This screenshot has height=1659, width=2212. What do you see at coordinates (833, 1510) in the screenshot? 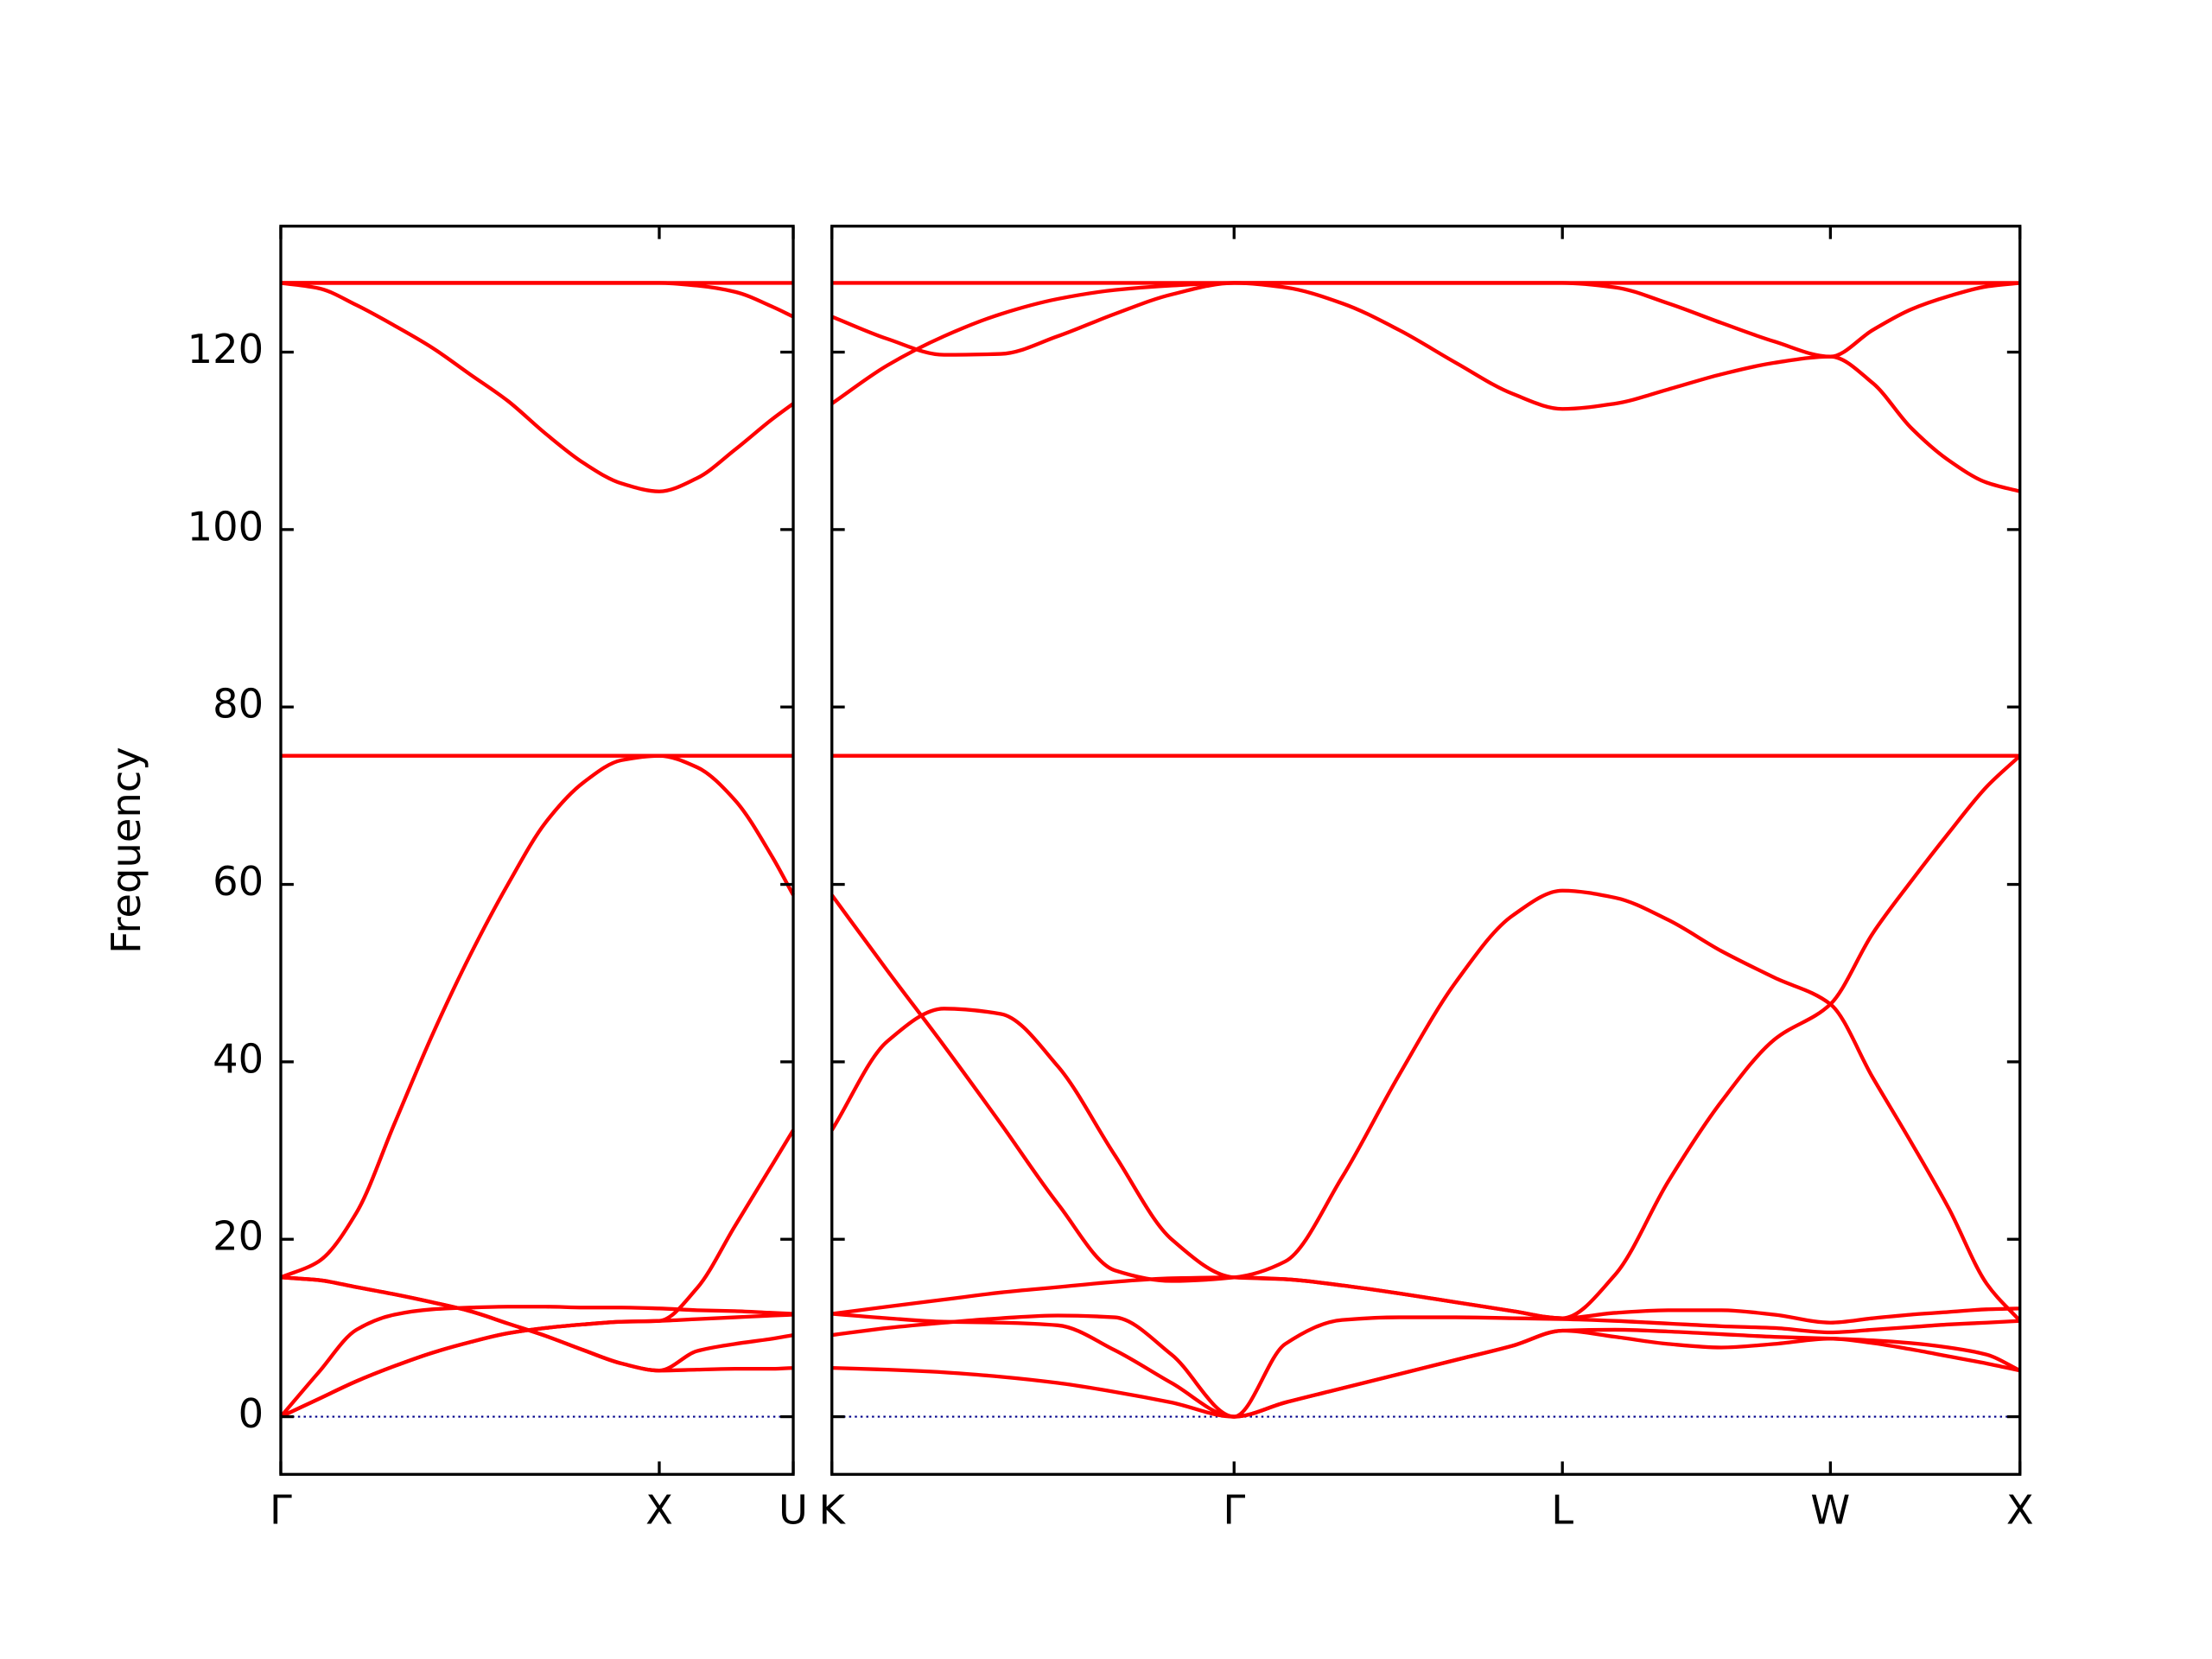
I see `x-tick-label: K` at bounding box center [833, 1510].